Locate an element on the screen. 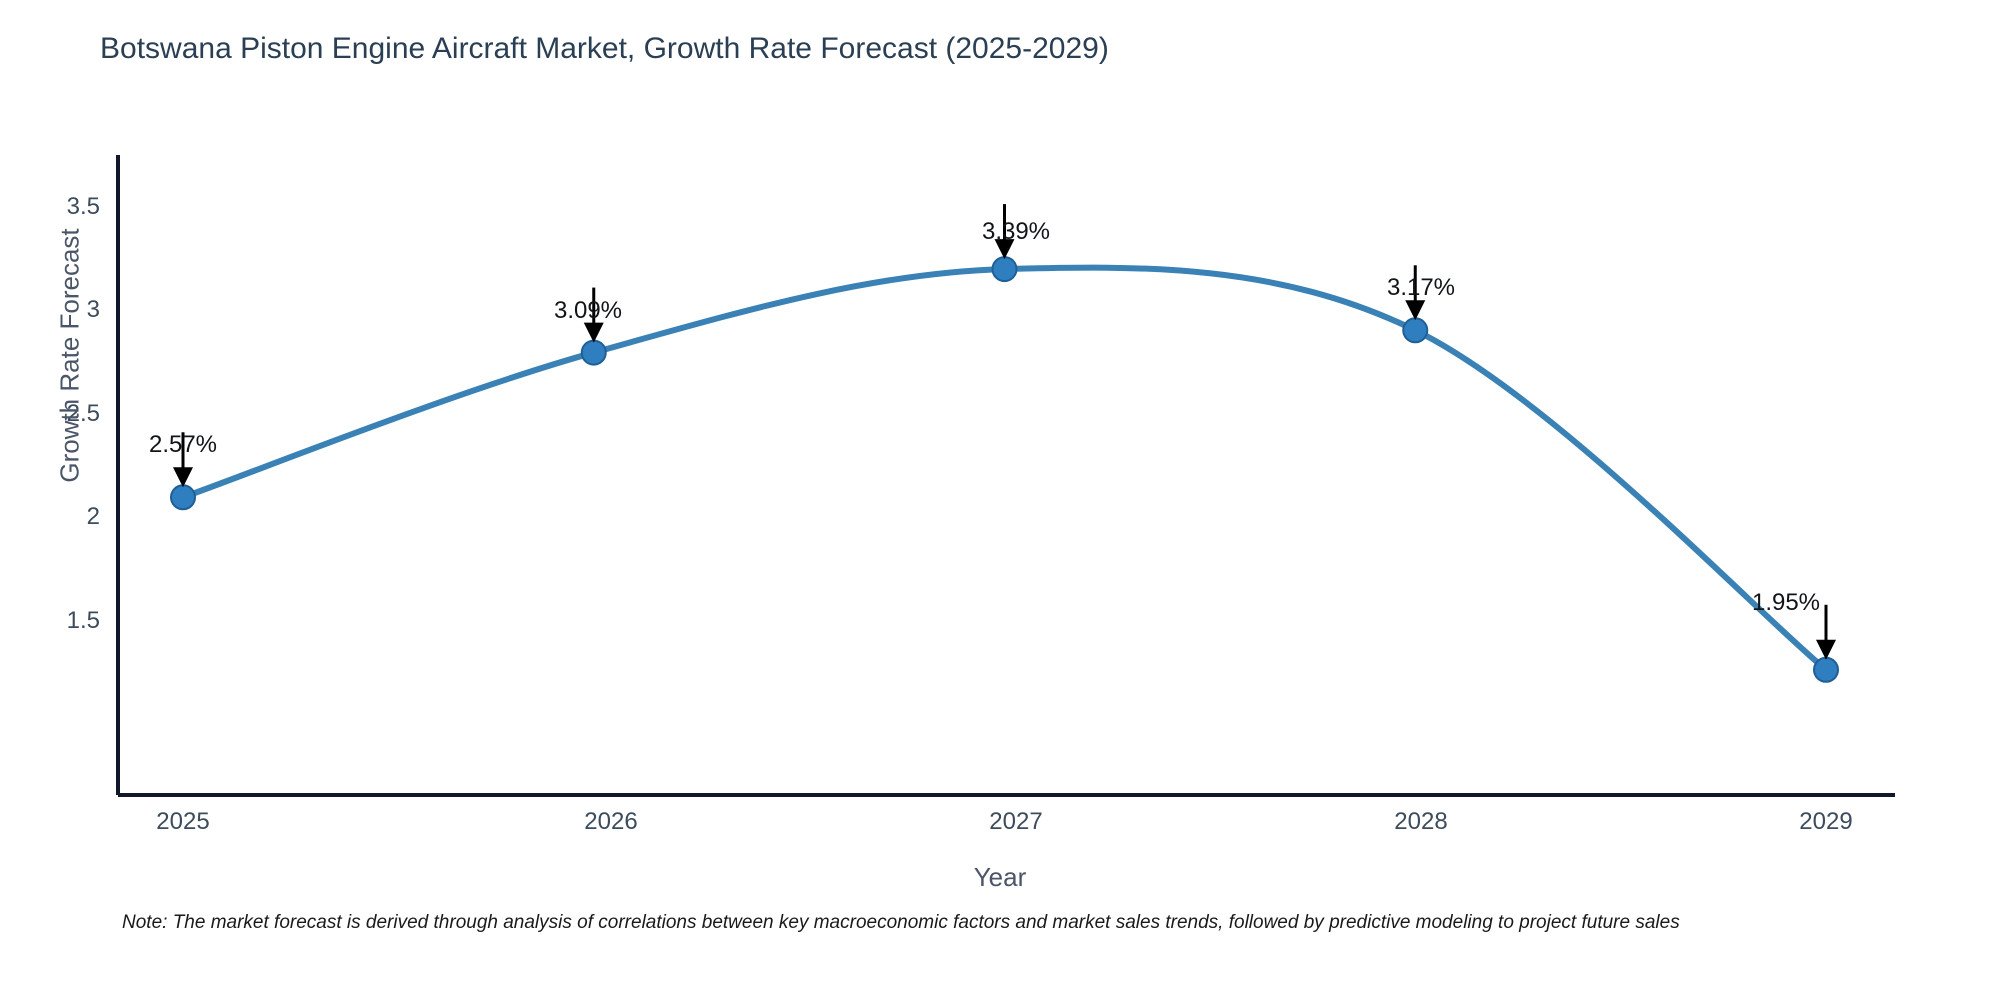 Image resolution: width=2000 pixels, height=1000 pixels. point-label-2025: 2.57% is located at coordinates (183, 444).